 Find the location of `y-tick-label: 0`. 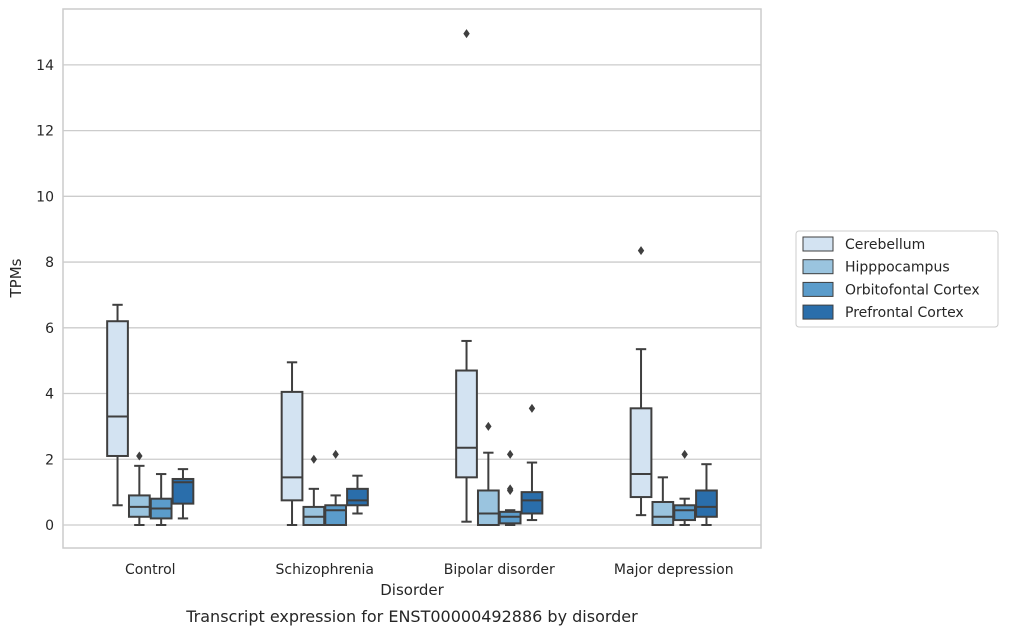

y-tick-label: 0 is located at coordinates (49, 526).